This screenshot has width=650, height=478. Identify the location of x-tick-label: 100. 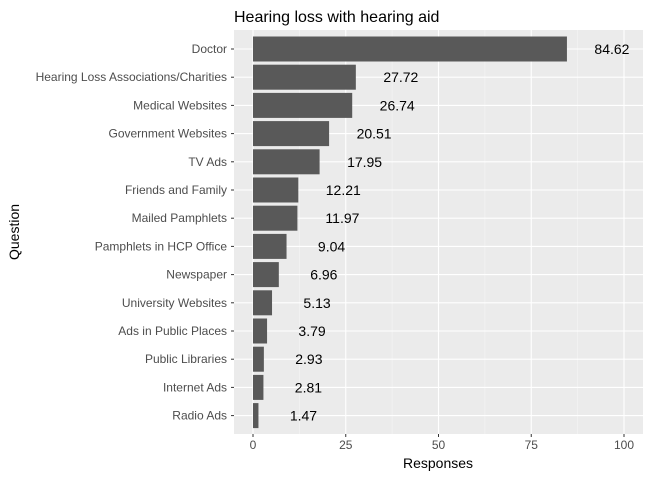
(624, 445).